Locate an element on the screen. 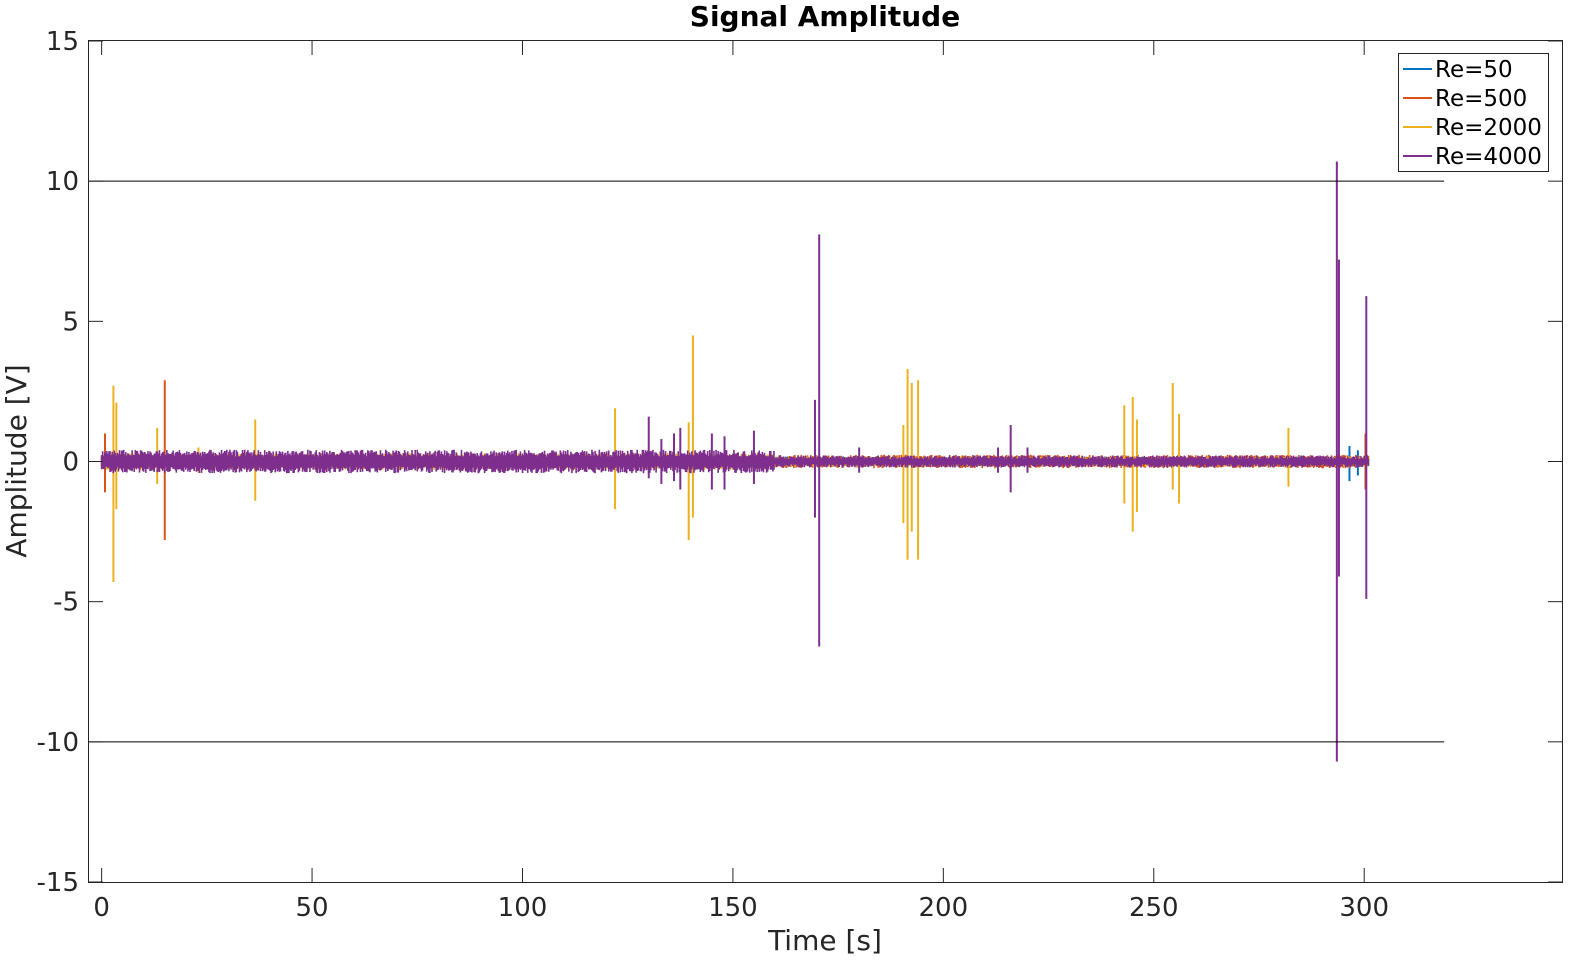 This screenshot has width=1582, height=965. x-axis-label: Time [s] is located at coordinates (824, 940).